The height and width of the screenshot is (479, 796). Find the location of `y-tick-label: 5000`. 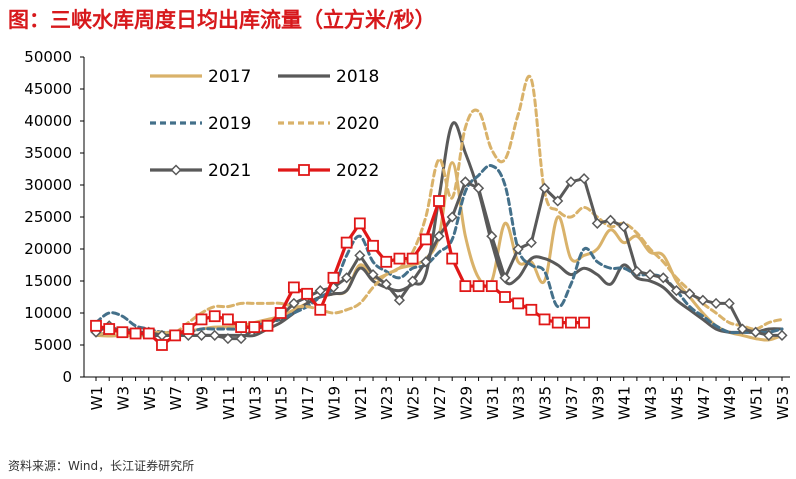

y-tick-label: 5000 is located at coordinates (53, 345).